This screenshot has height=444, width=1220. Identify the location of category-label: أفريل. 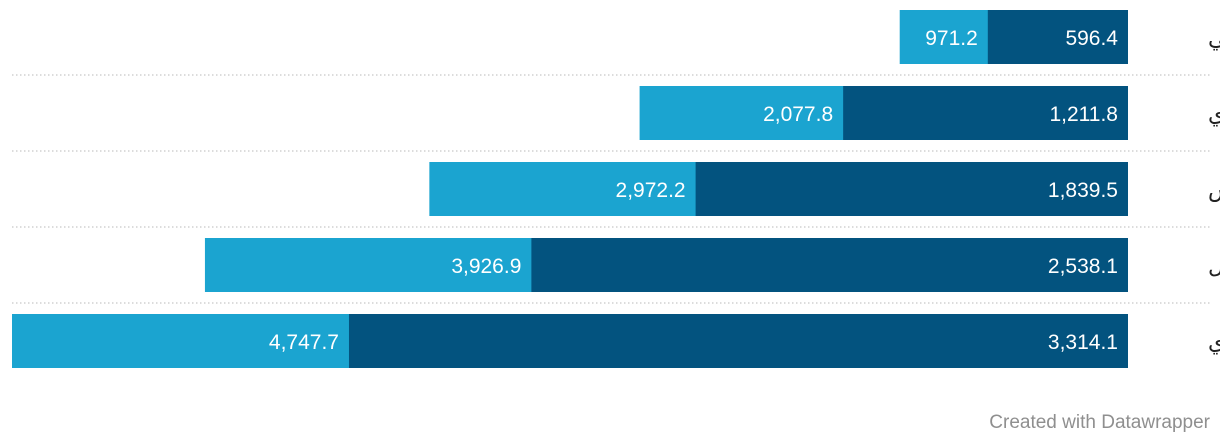
(1214, 265).